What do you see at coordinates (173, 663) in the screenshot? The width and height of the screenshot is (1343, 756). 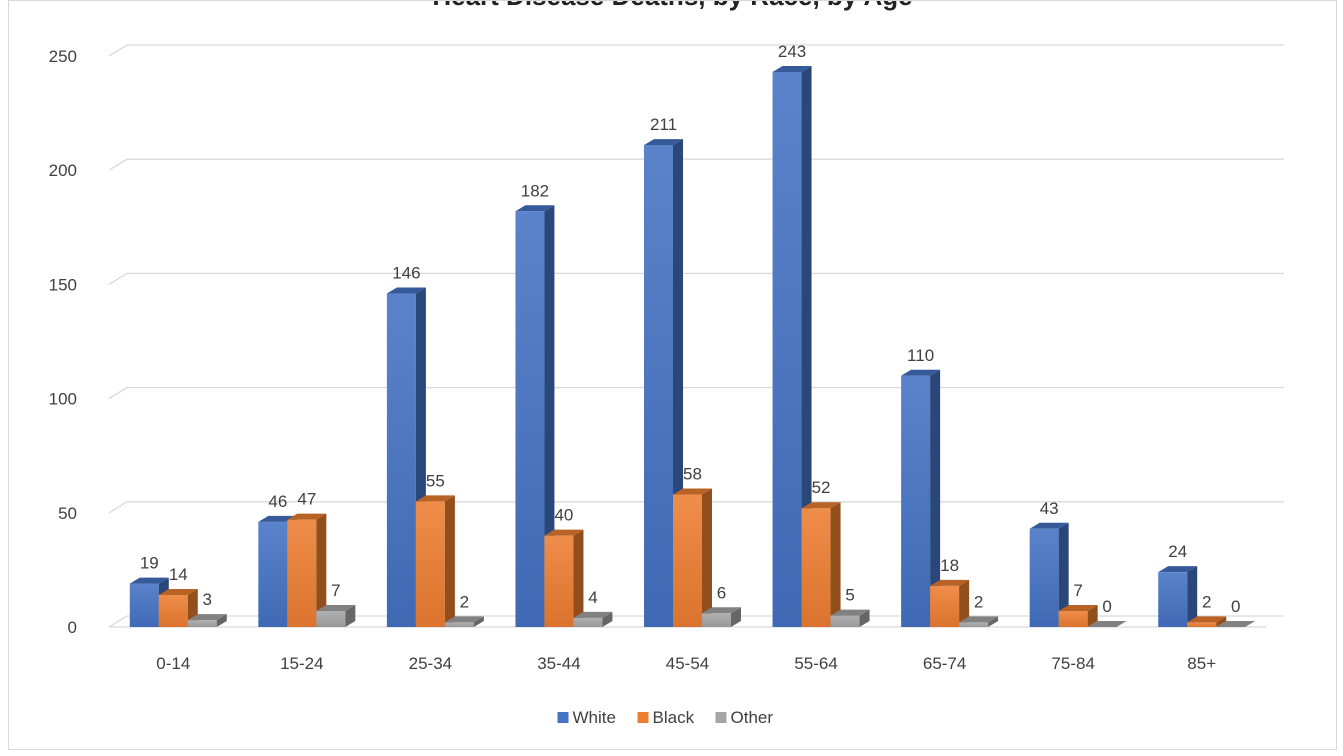 I see `x-tick-label: 0-14` at bounding box center [173, 663].